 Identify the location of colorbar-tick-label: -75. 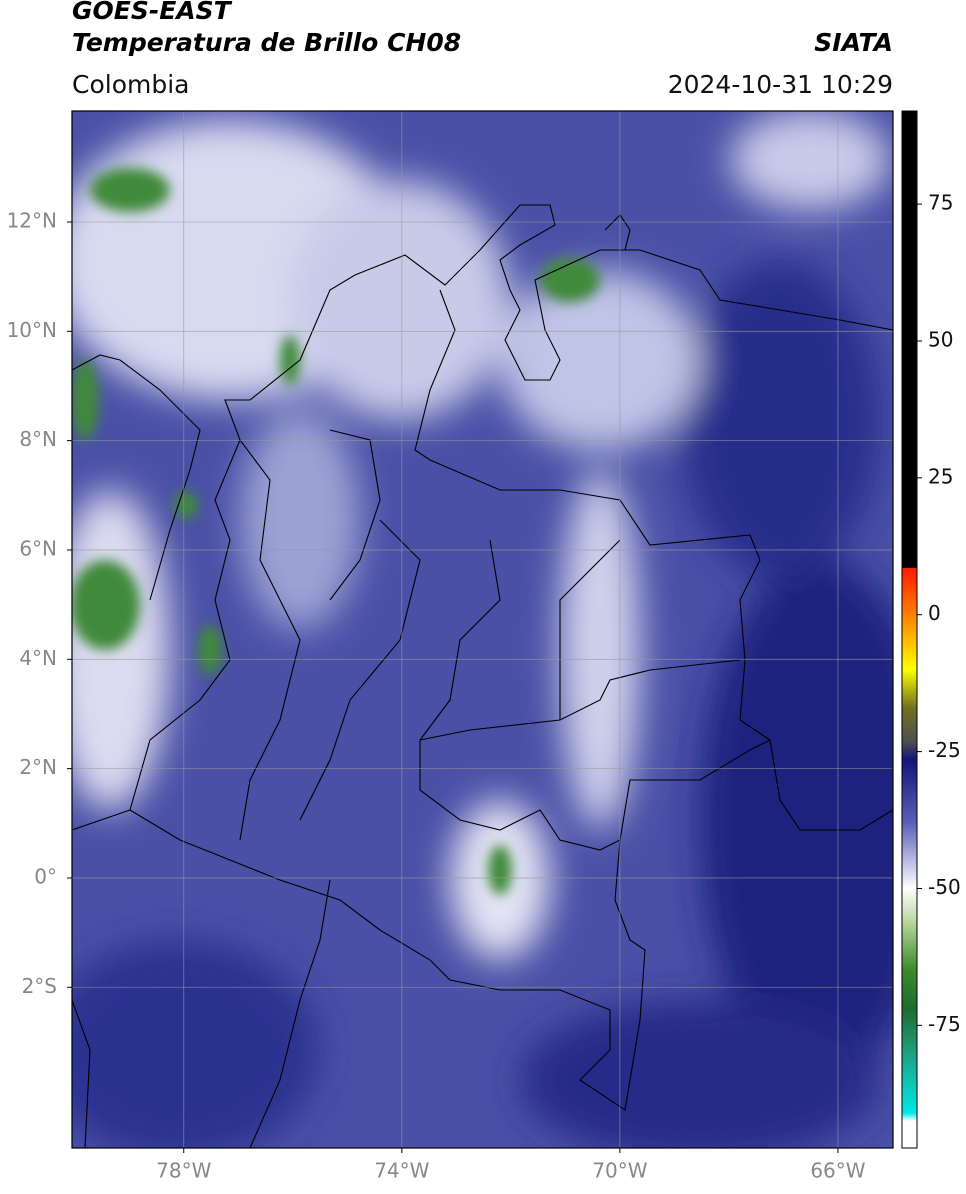
(944, 1024).